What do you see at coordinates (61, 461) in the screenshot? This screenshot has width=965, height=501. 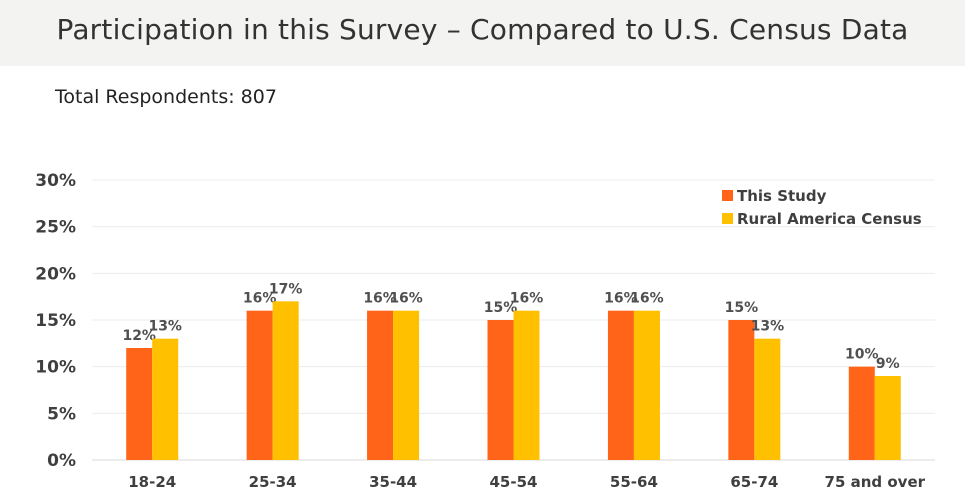 I see `y-tick-label: 0%` at bounding box center [61, 461].